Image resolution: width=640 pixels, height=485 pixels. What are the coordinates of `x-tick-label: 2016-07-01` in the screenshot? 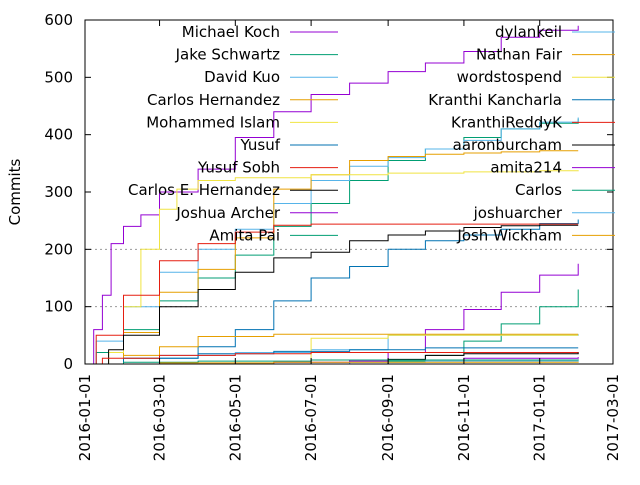 It's located at (311, 417).